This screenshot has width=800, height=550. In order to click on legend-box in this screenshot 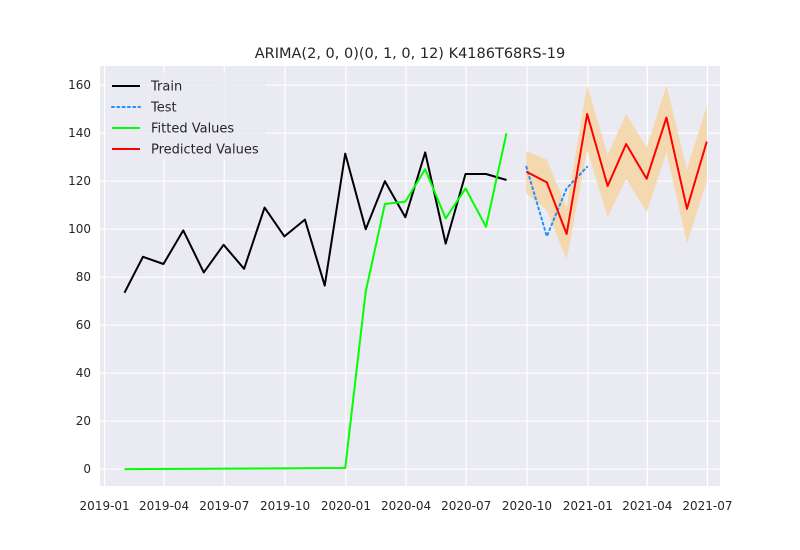, I will do `click(186, 116)`.